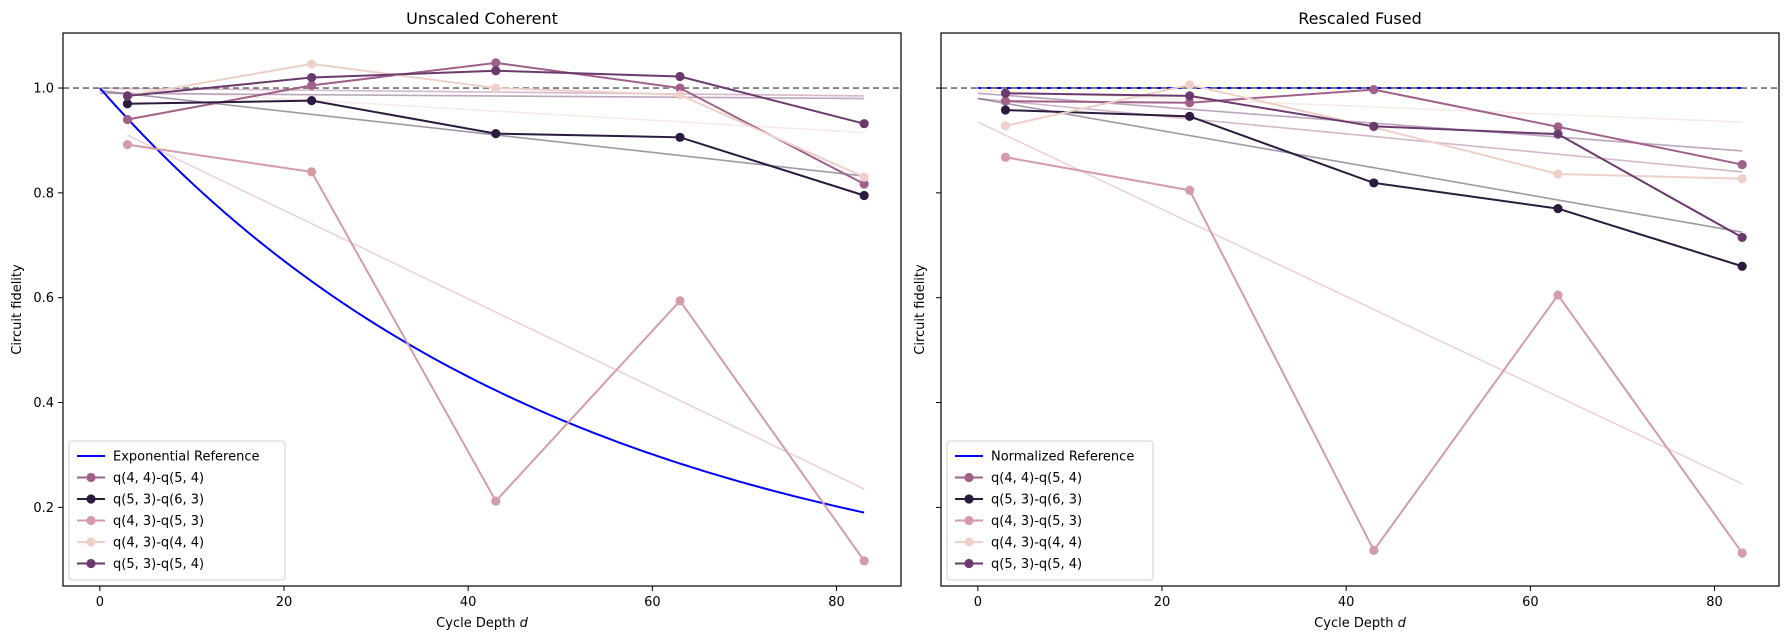  What do you see at coordinates (43, 193) in the screenshot?
I see `y-tick-label: 0.8` at bounding box center [43, 193].